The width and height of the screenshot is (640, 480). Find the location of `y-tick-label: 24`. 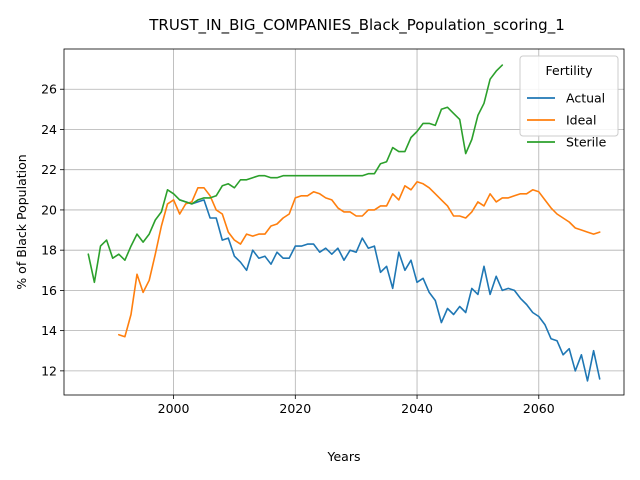

y-tick-label: 24 is located at coordinates (49, 129).